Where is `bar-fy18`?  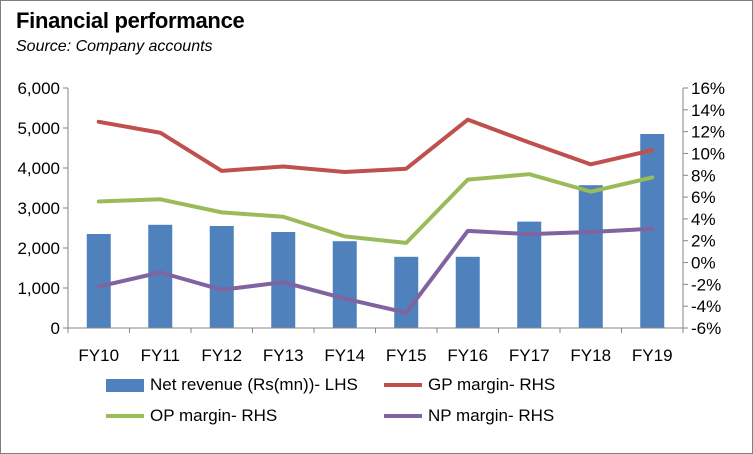 bar-fy18 is located at coordinates (590, 256).